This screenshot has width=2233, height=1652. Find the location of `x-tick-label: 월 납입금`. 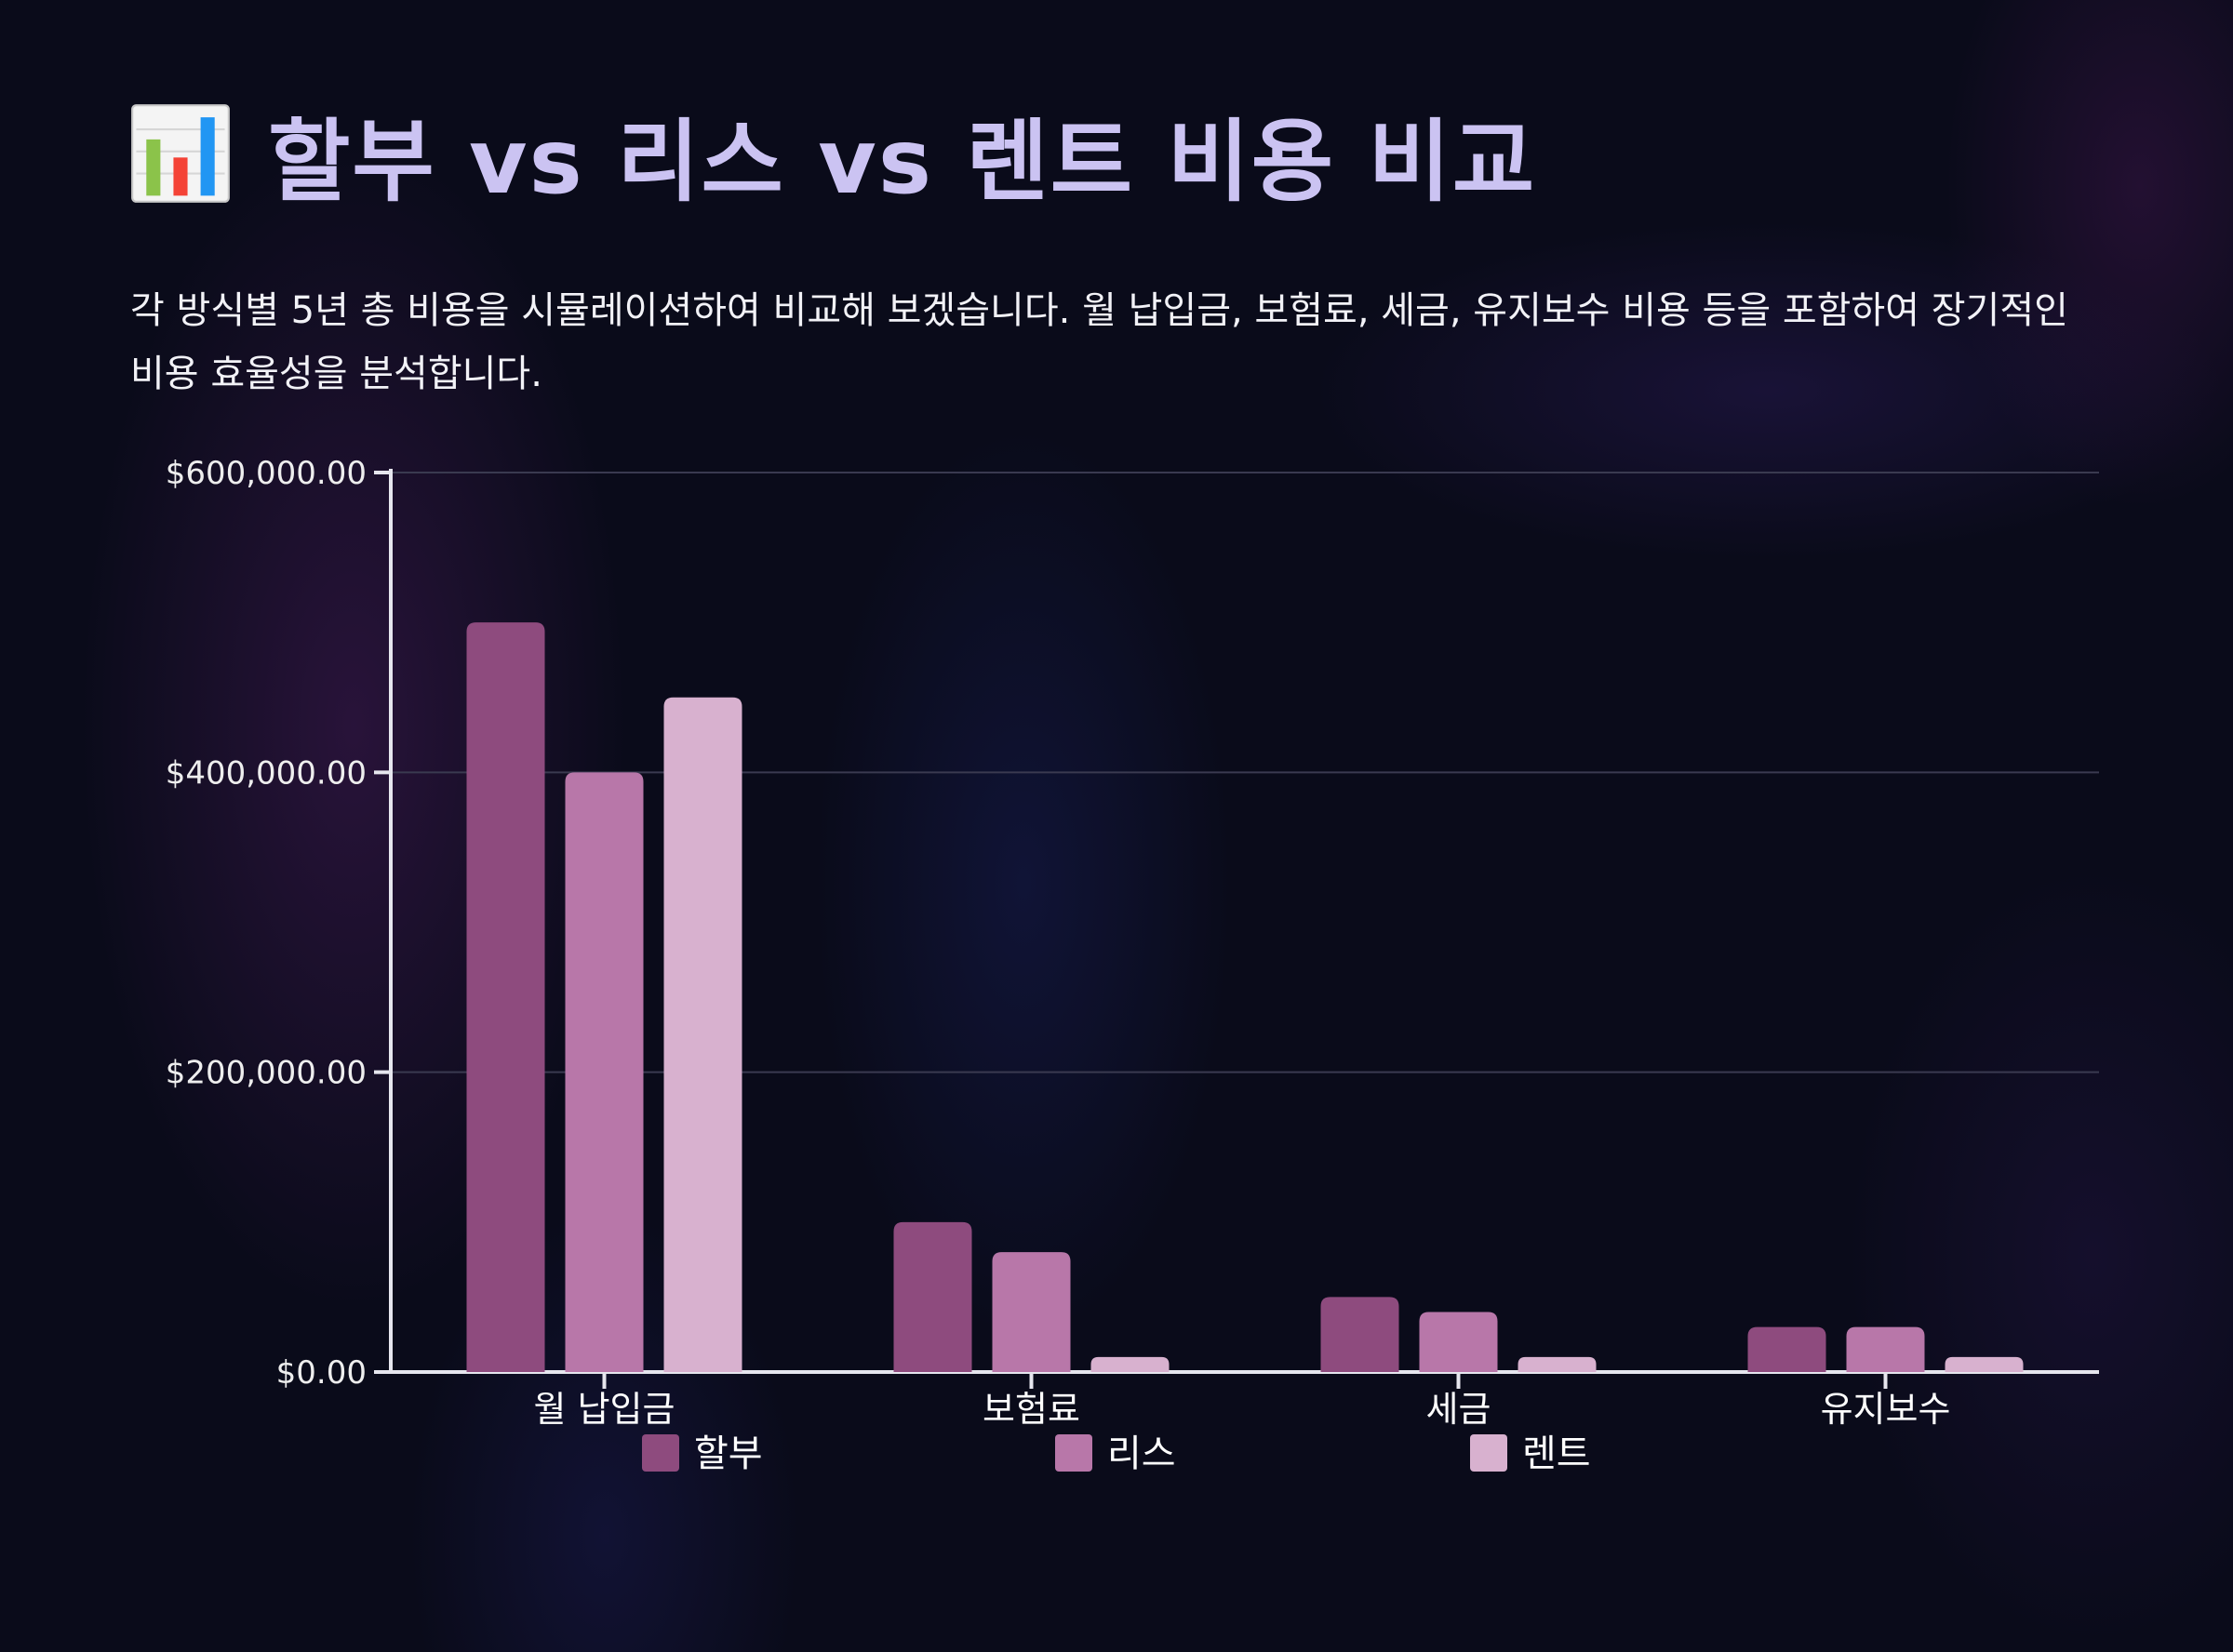

x-tick-label: 월 납입금 is located at coordinates (604, 1409).